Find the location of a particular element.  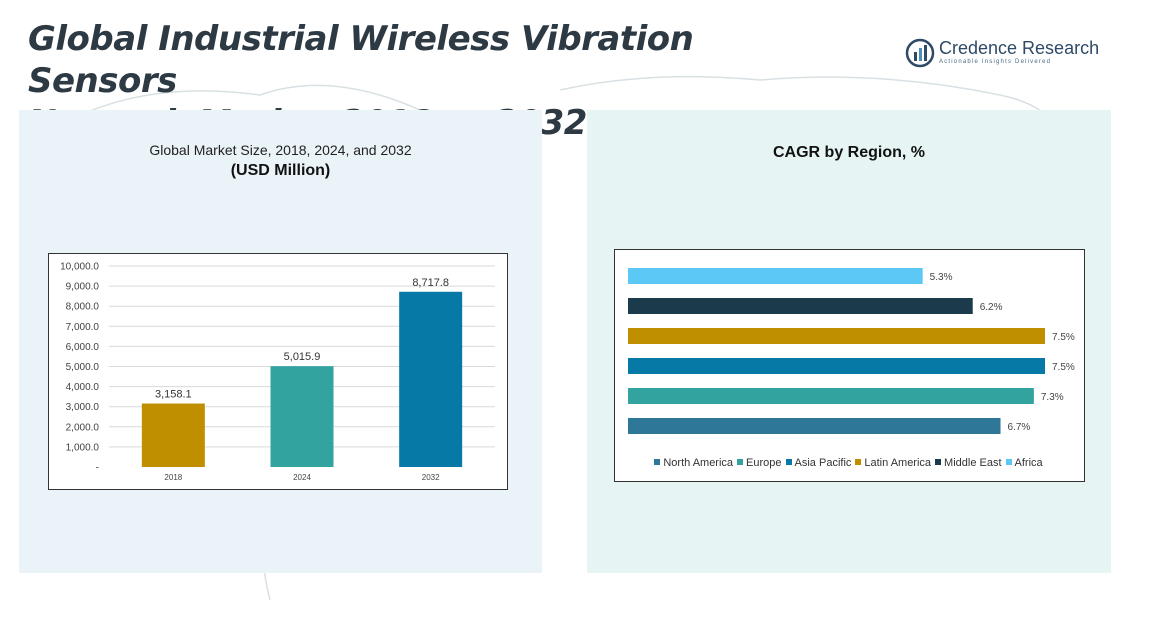

x-tick-label: 2032 is located at coordinates (431, 477).